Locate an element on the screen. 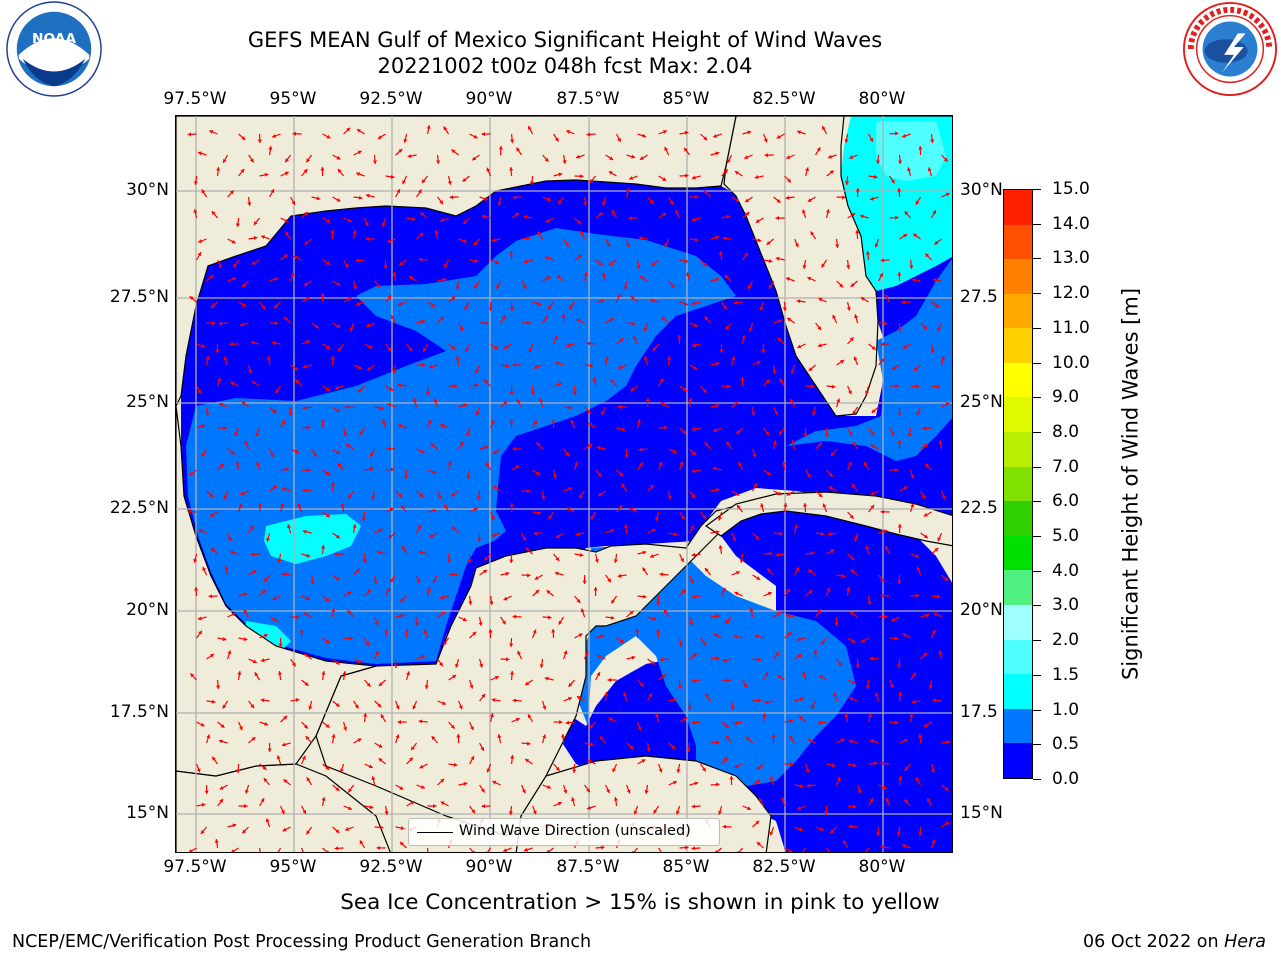 This screenshot has width=1280, height=960. lon-tick-label: 85°W is located at coordinates (686, 867).